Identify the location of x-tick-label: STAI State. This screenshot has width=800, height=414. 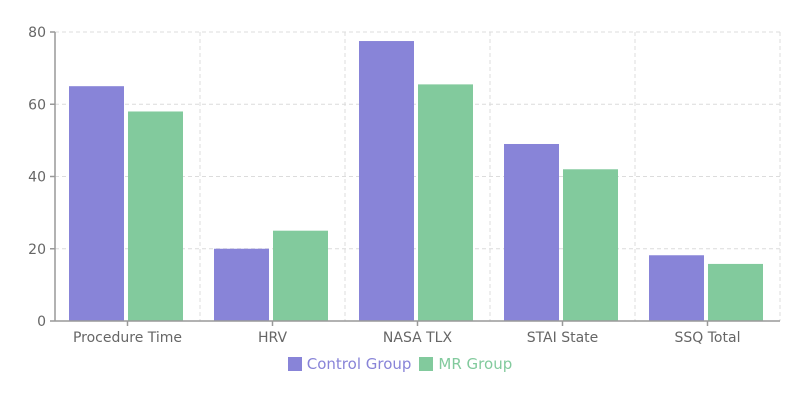
(563, 338).